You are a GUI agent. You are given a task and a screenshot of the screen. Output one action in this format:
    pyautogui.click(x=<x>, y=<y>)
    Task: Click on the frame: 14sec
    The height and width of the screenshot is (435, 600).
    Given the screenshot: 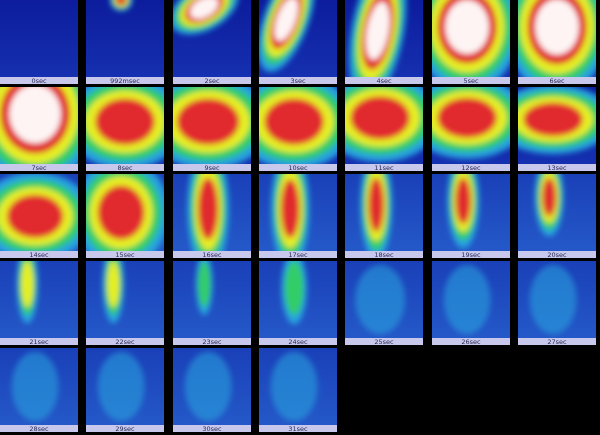 What is the action you would take?
    pyautogui.click(x=39, y=216)
    